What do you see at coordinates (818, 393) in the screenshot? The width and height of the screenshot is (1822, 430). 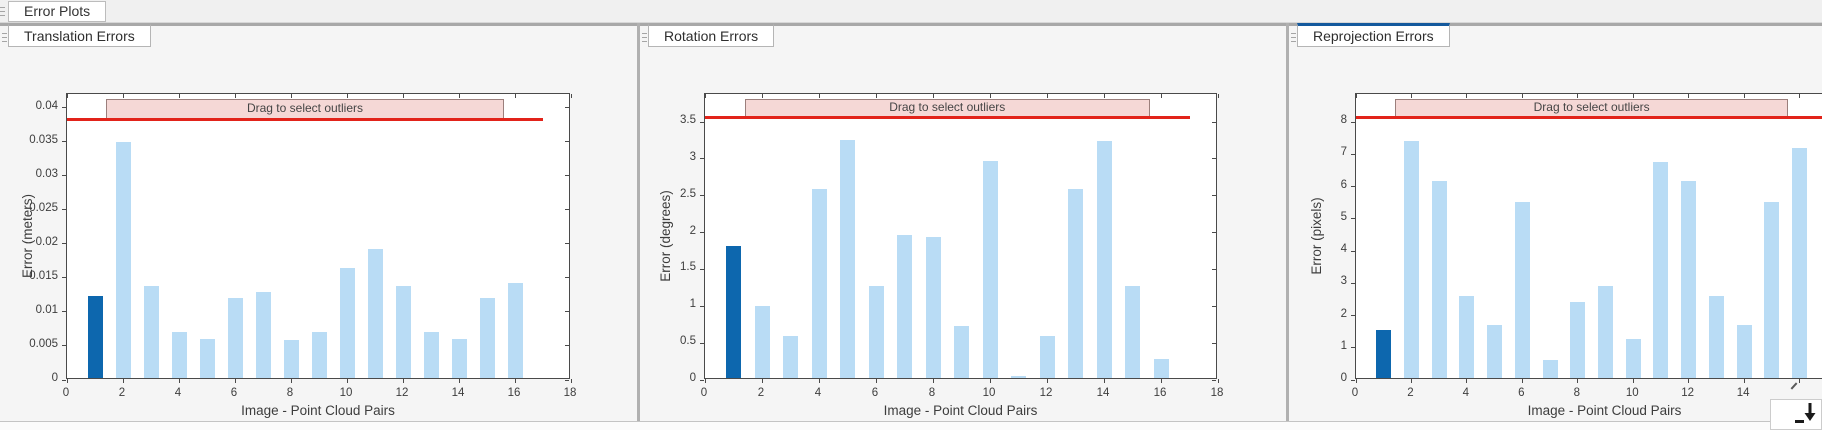 I see `x-tick-label: 4` at bounding box center [818, 393].